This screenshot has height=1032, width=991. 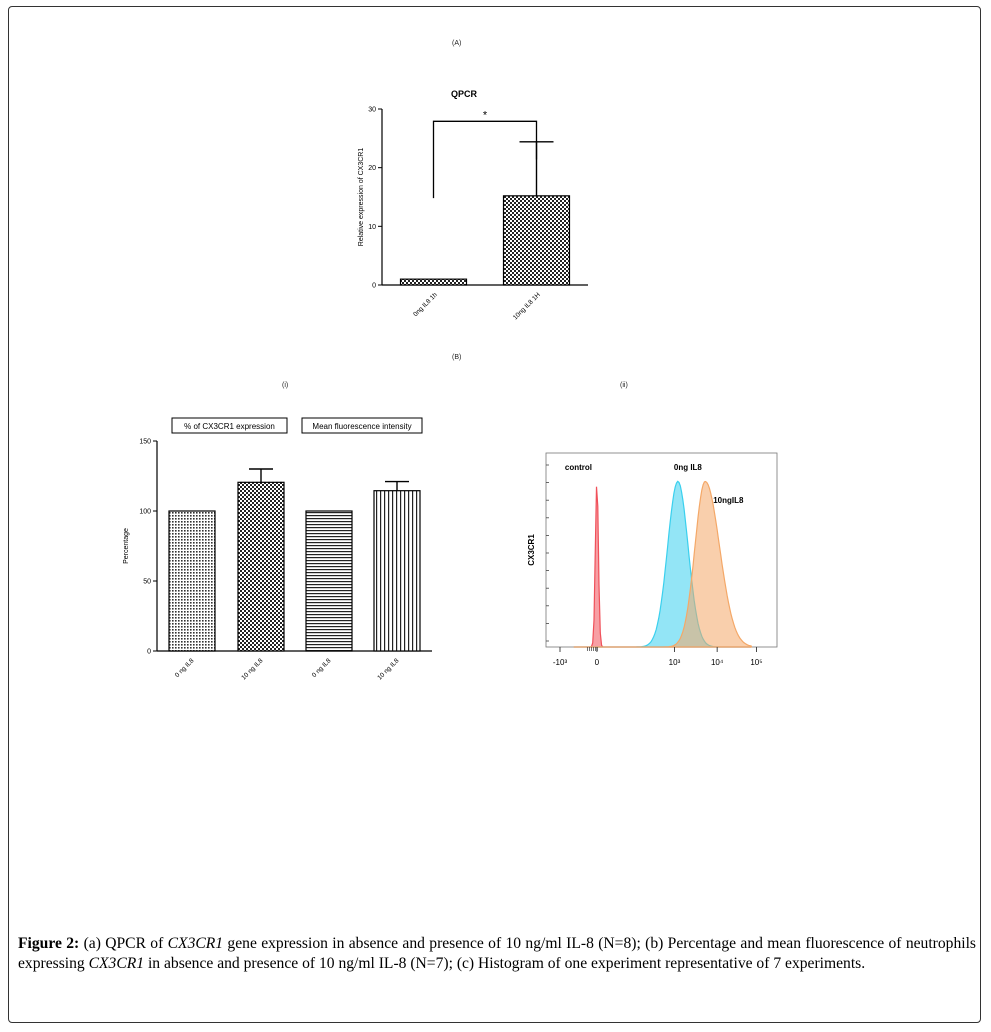 I want to click on panel-label-b-i: (i), so click(x=285, y=385).